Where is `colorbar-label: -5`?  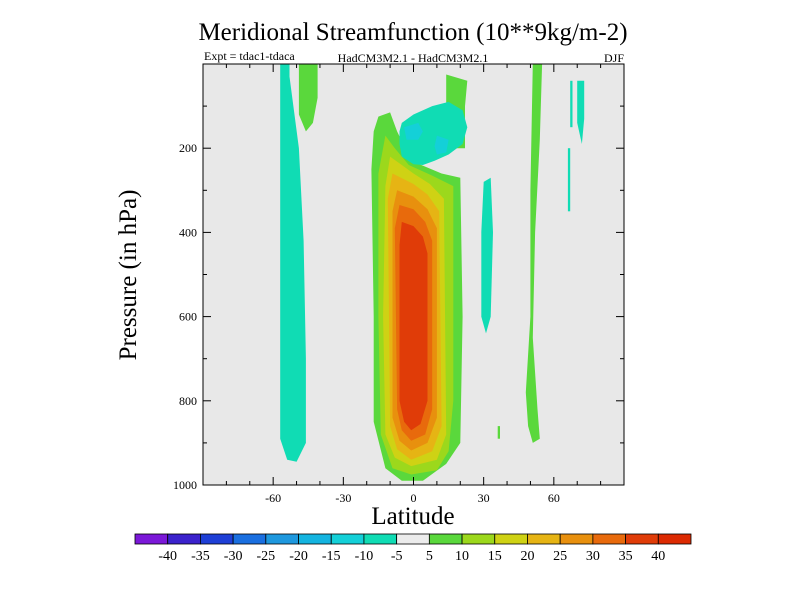 colorbar-label: -5 is located at coordinates (397, 556).